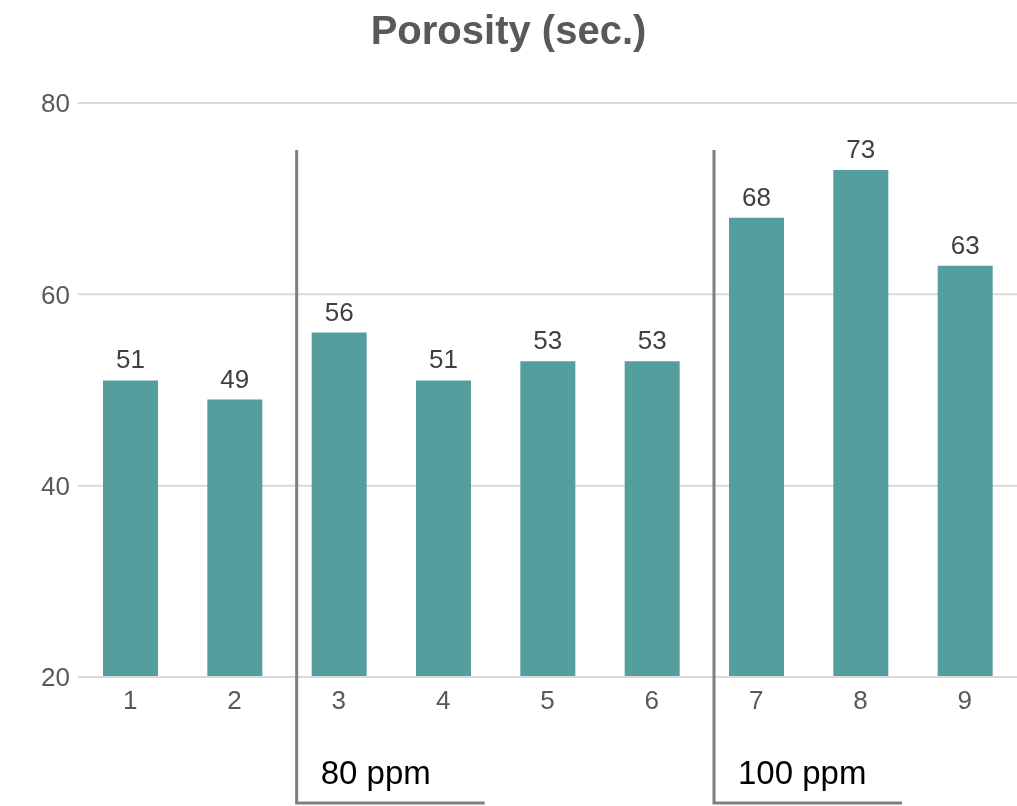  What do you see at coordinates (130, 700) in the screenshot?
I see `x-tick-label: 1` at bounding box center [130, 700].